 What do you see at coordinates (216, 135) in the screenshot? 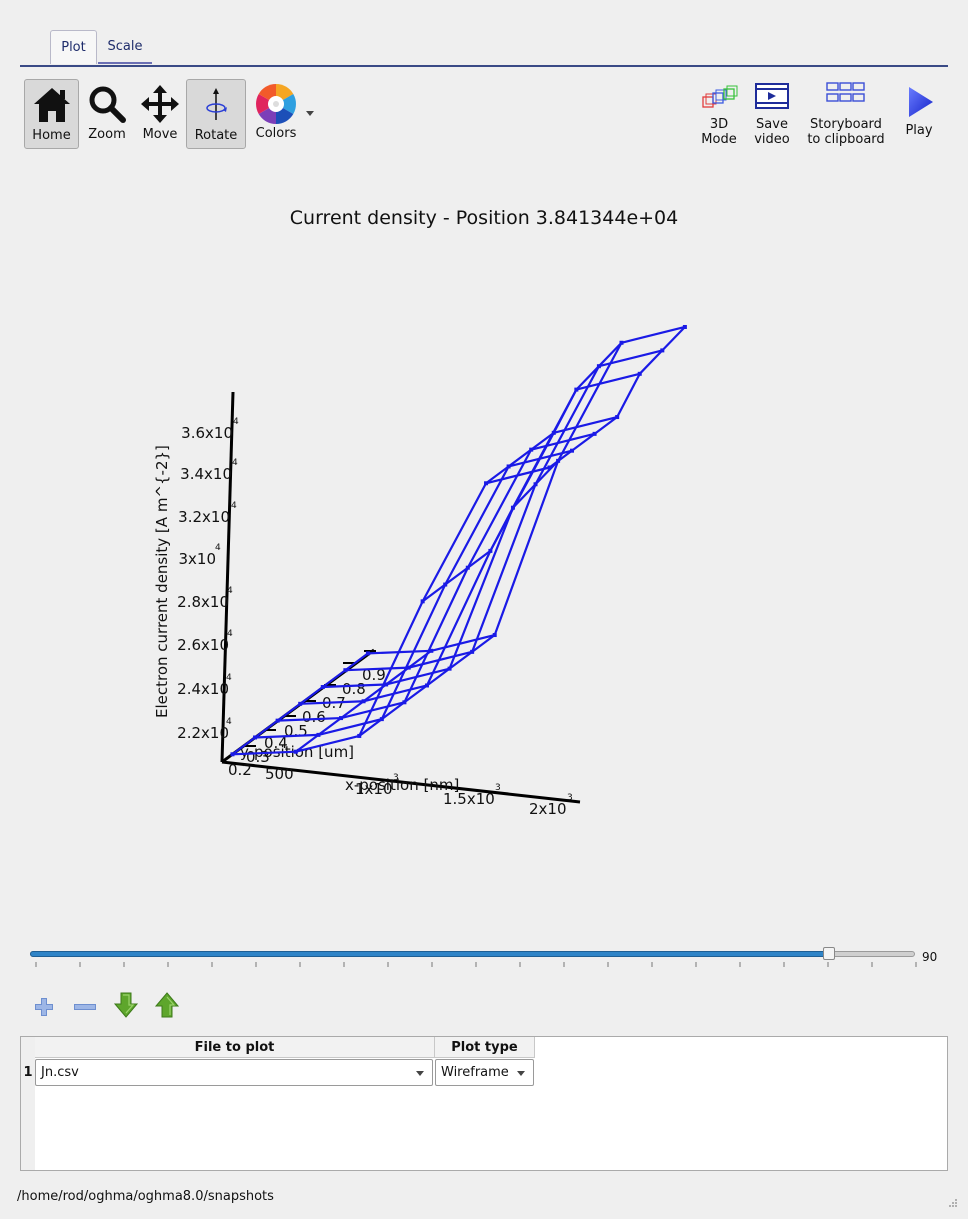
I see `rotate-label: Rotate` at bounding box center [216, 135].